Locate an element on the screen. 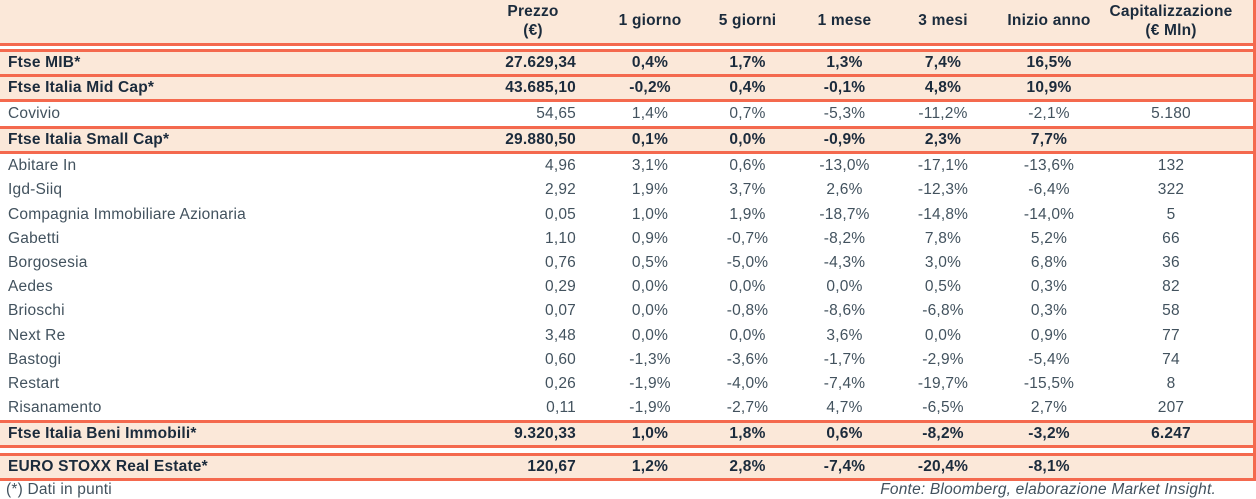 This screenshot has width=1256, height=499. table-right-border is located at coordinates (1254, 241).